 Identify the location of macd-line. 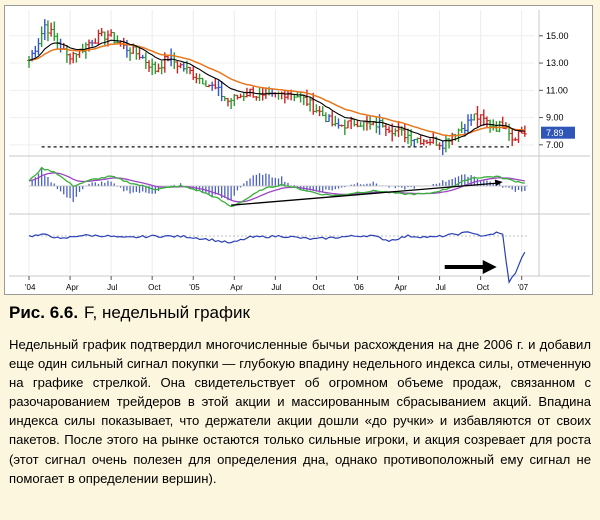
(276, 187).